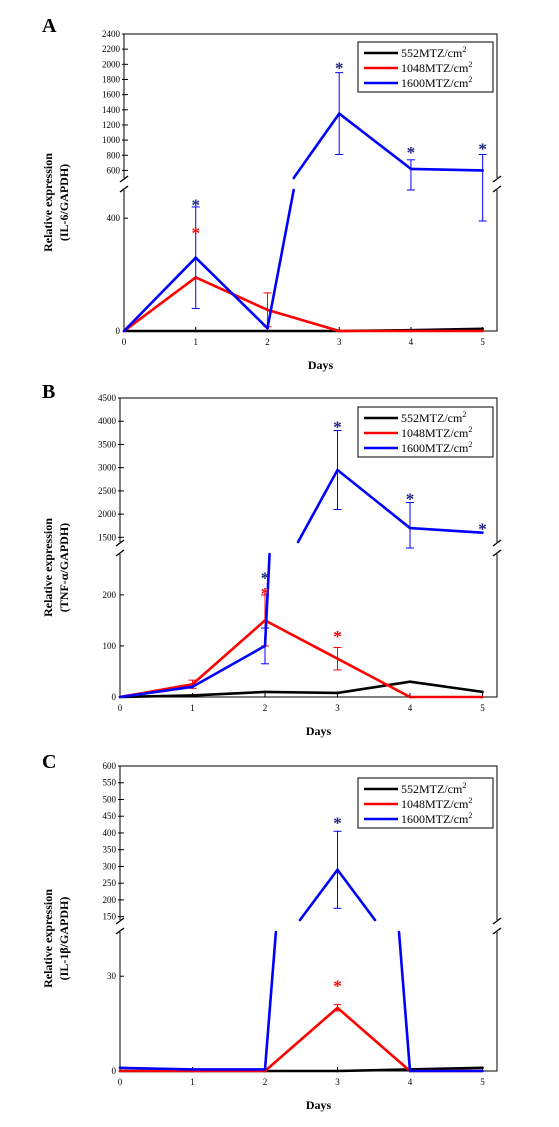 This screenshot has width=559, height=1127. Describe the element at coordinates (111, 49) in the screenshot. I see `y-tick-label: 2200` at that location.